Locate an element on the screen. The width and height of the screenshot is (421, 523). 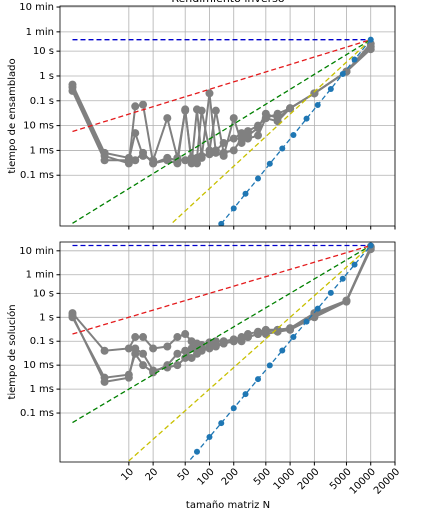
y-tick-label: 10 min is located at coordinates (36, 251).